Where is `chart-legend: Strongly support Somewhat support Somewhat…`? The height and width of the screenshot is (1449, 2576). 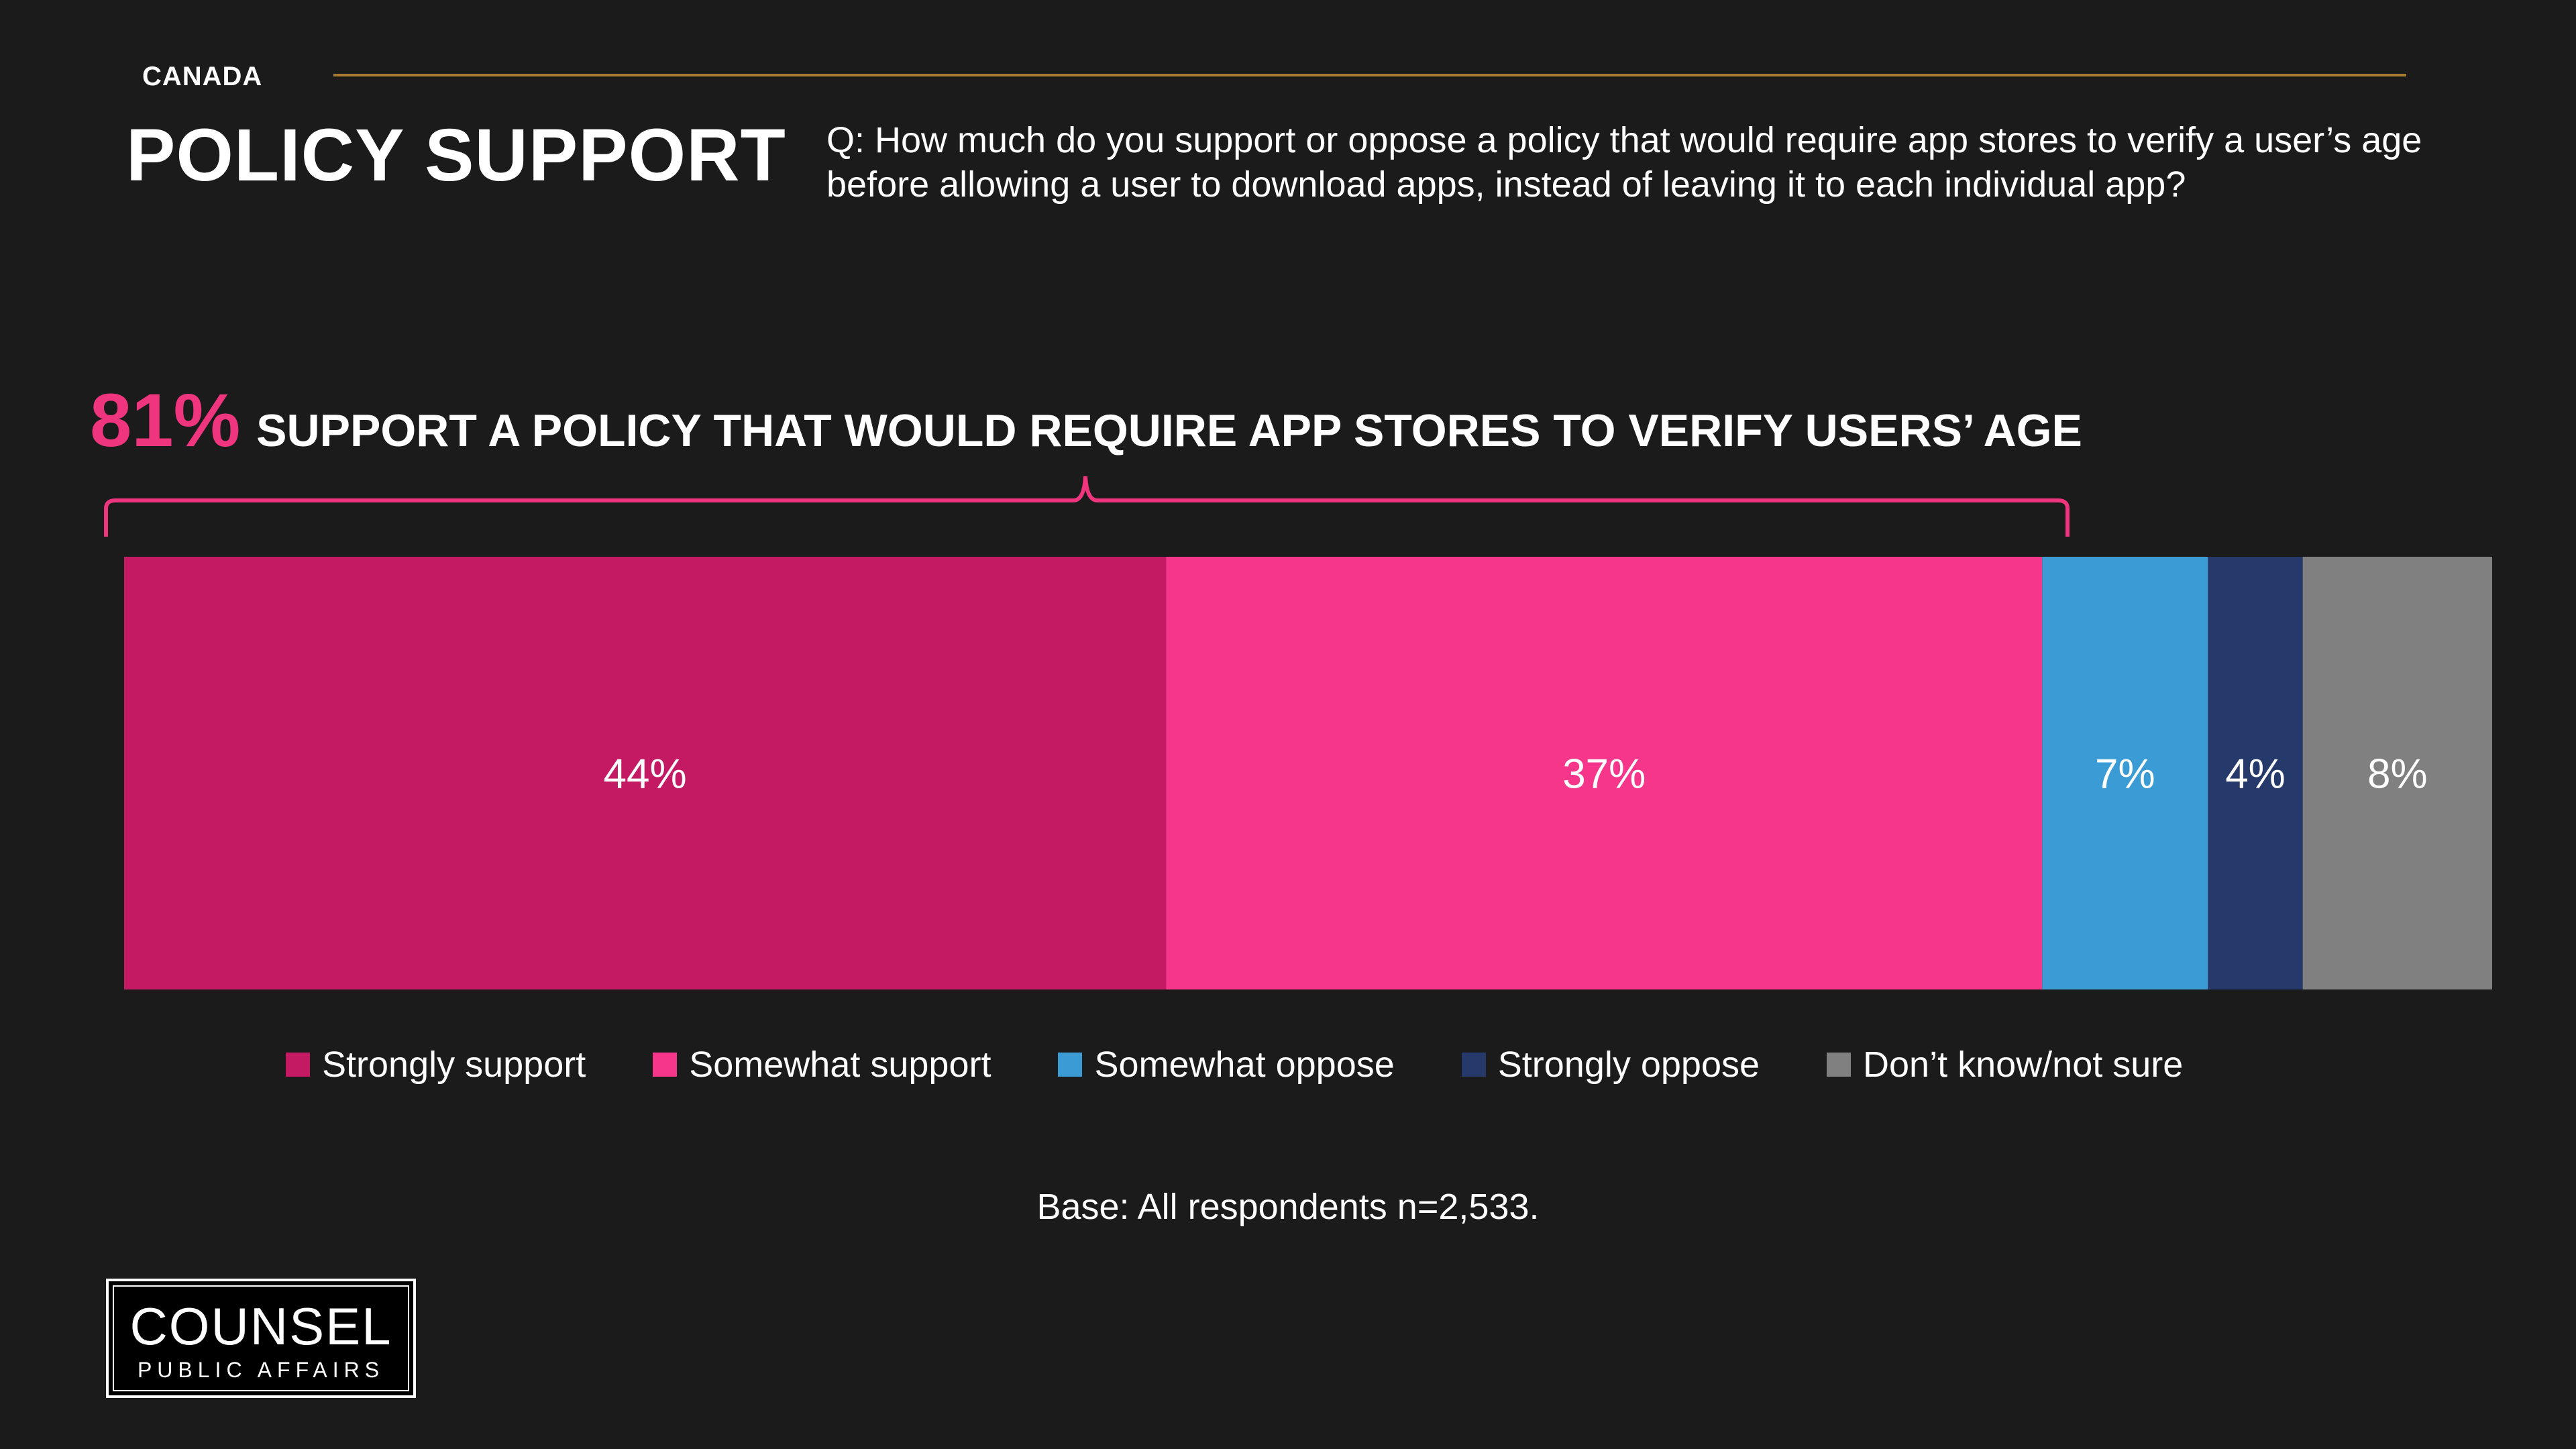
chart-legend: Strongly support Somewhat support Somewhat… is located at coordinates (1234, 1064).